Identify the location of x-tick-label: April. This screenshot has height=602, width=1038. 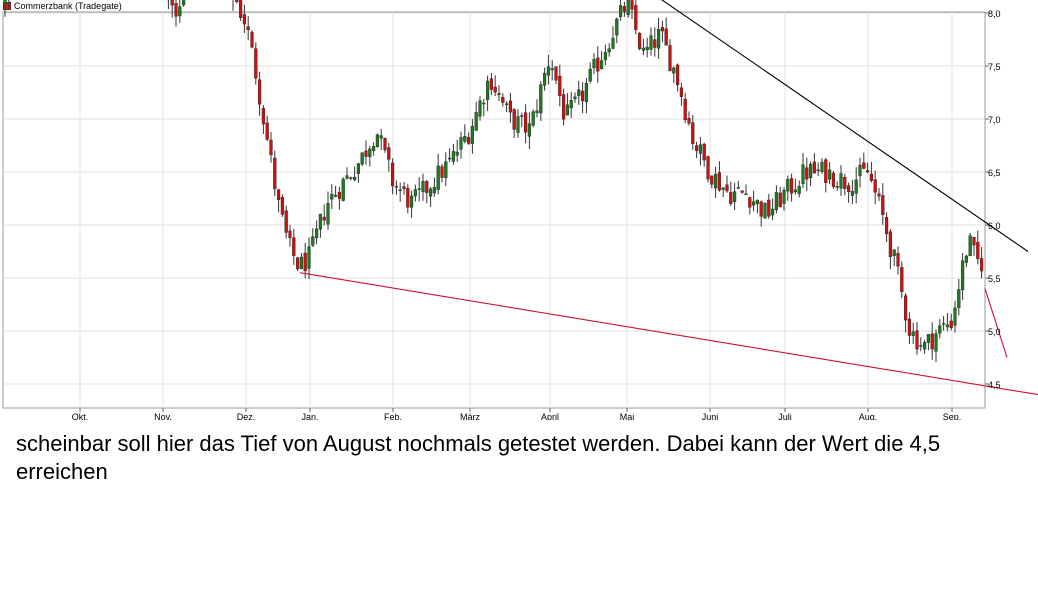
(550, 416).